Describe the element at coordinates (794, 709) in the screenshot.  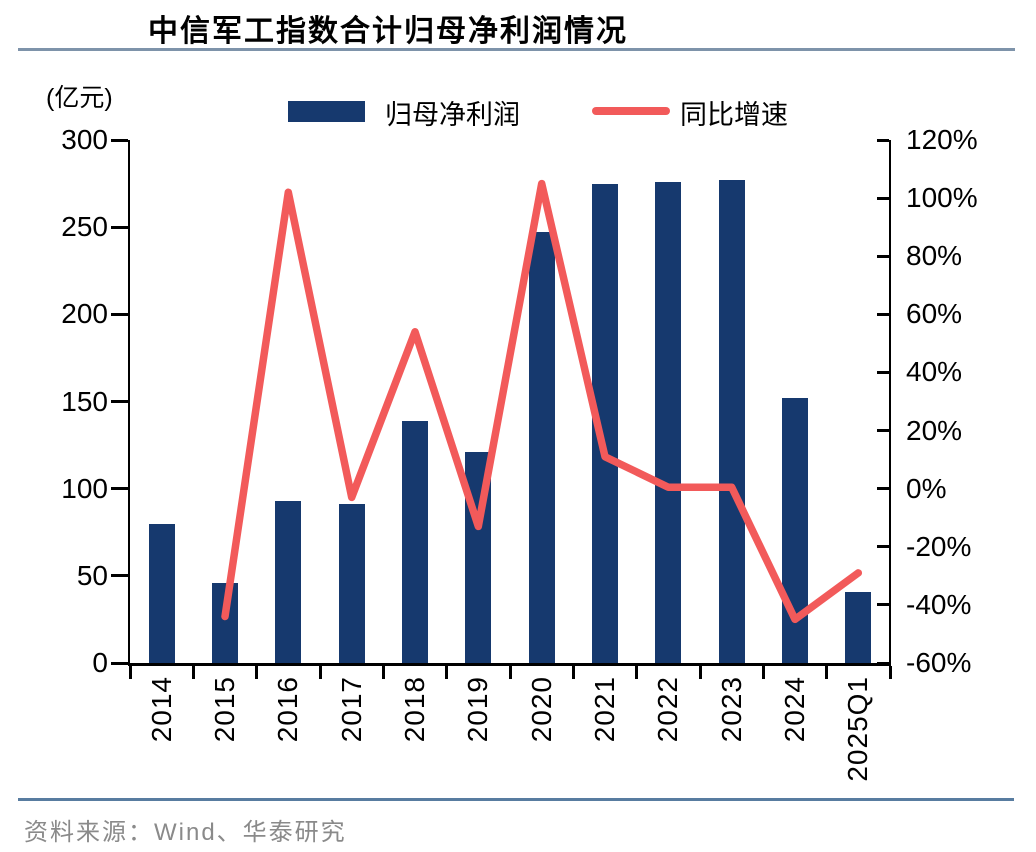
I see `x-axis-label: 2024` at that location.